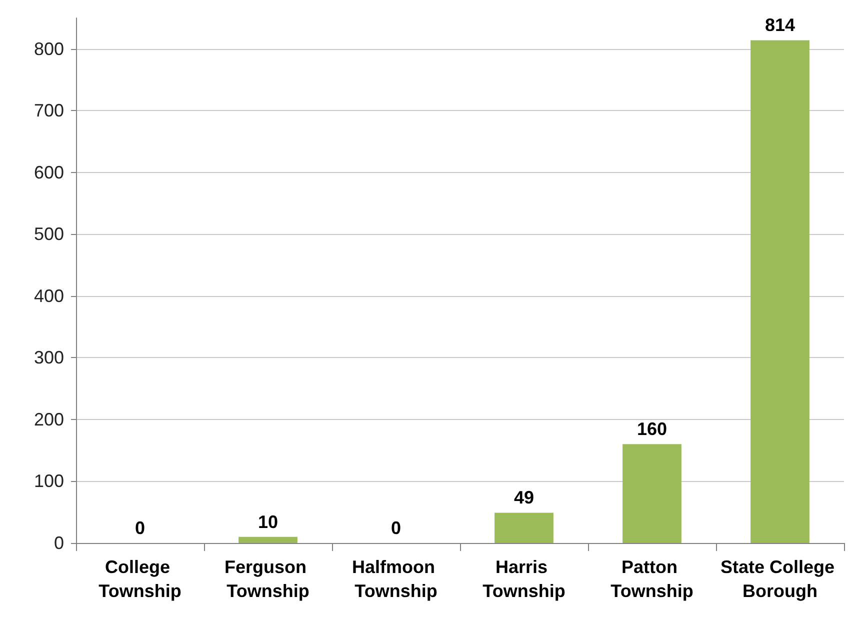 This screenshot has height=622, width=858. What do you see at coordinates (396, 579) in the screenshot?
I see `x-tick-label: Halfmoon Township` at bounding box center [396, 579].